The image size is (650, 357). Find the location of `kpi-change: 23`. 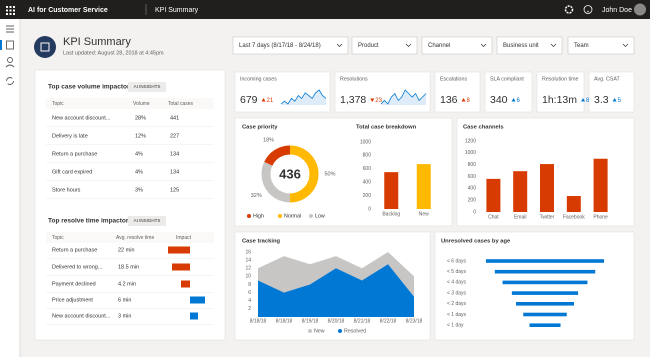

kpi-change: 23 is located at coordinates (378, 101).